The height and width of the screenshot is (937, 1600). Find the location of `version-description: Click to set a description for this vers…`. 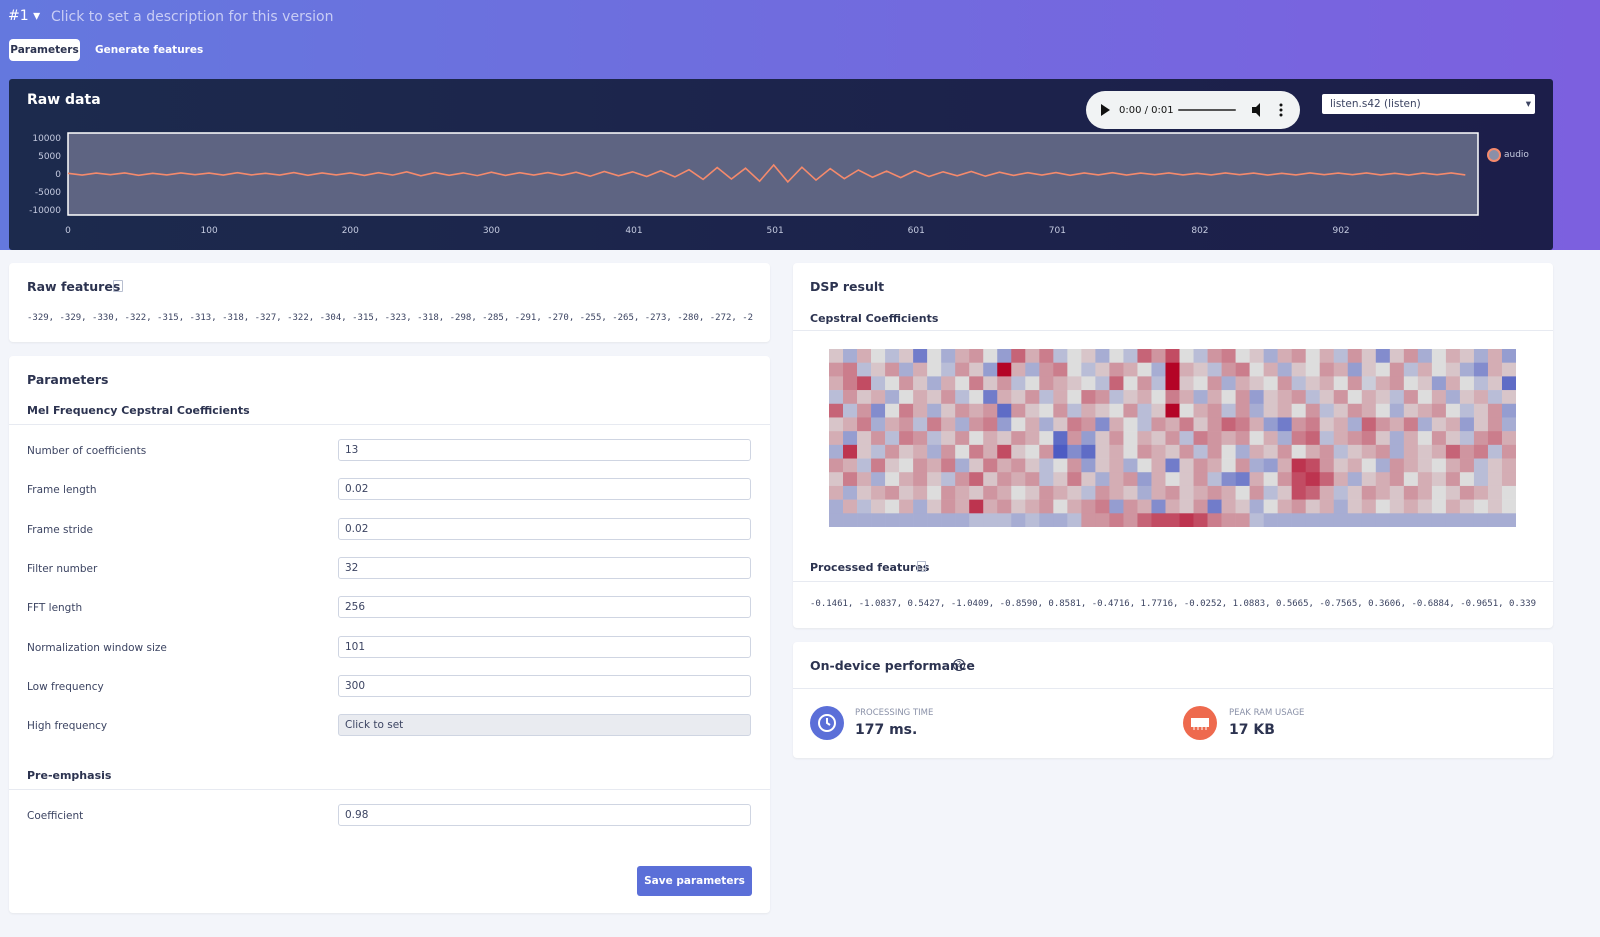

version-description: Click to set a description for this vers… is located at coordinates (192, 17).